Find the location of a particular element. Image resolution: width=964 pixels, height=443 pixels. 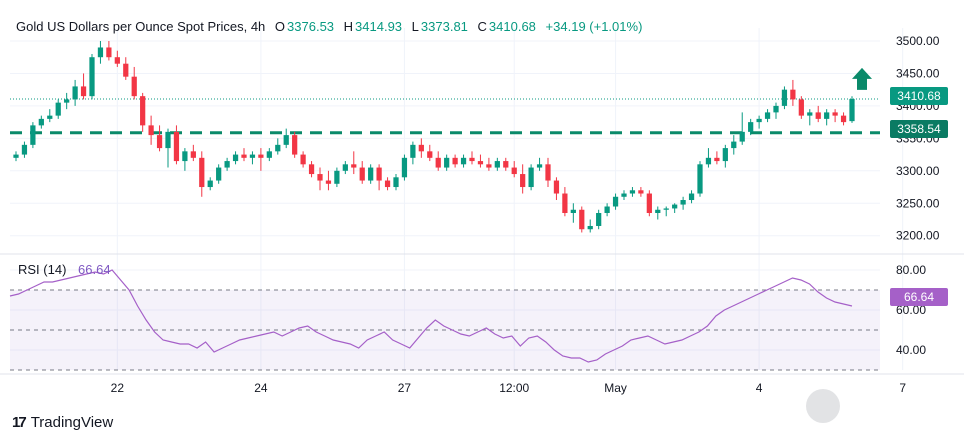

watermark-icon is located at coordinates (823, 406).